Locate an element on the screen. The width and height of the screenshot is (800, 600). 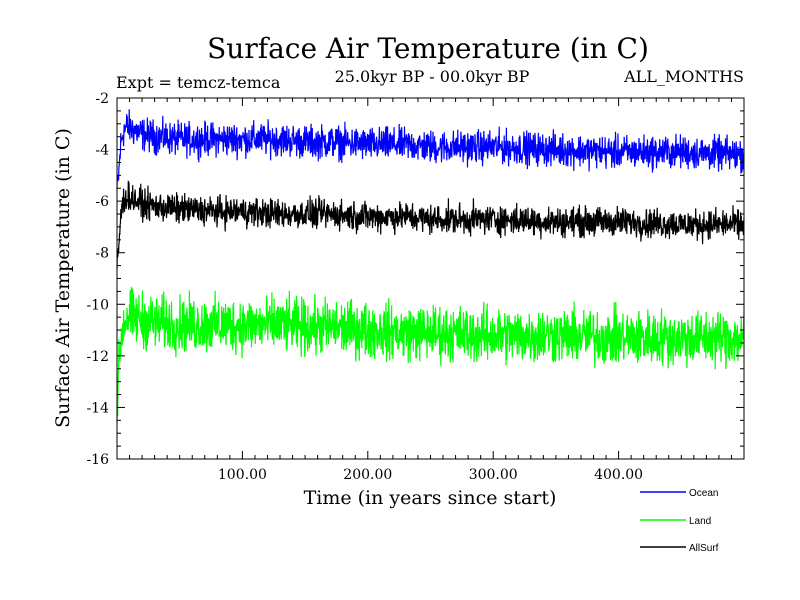
y-tick-label: -12 is located at coordinates (97, 357).